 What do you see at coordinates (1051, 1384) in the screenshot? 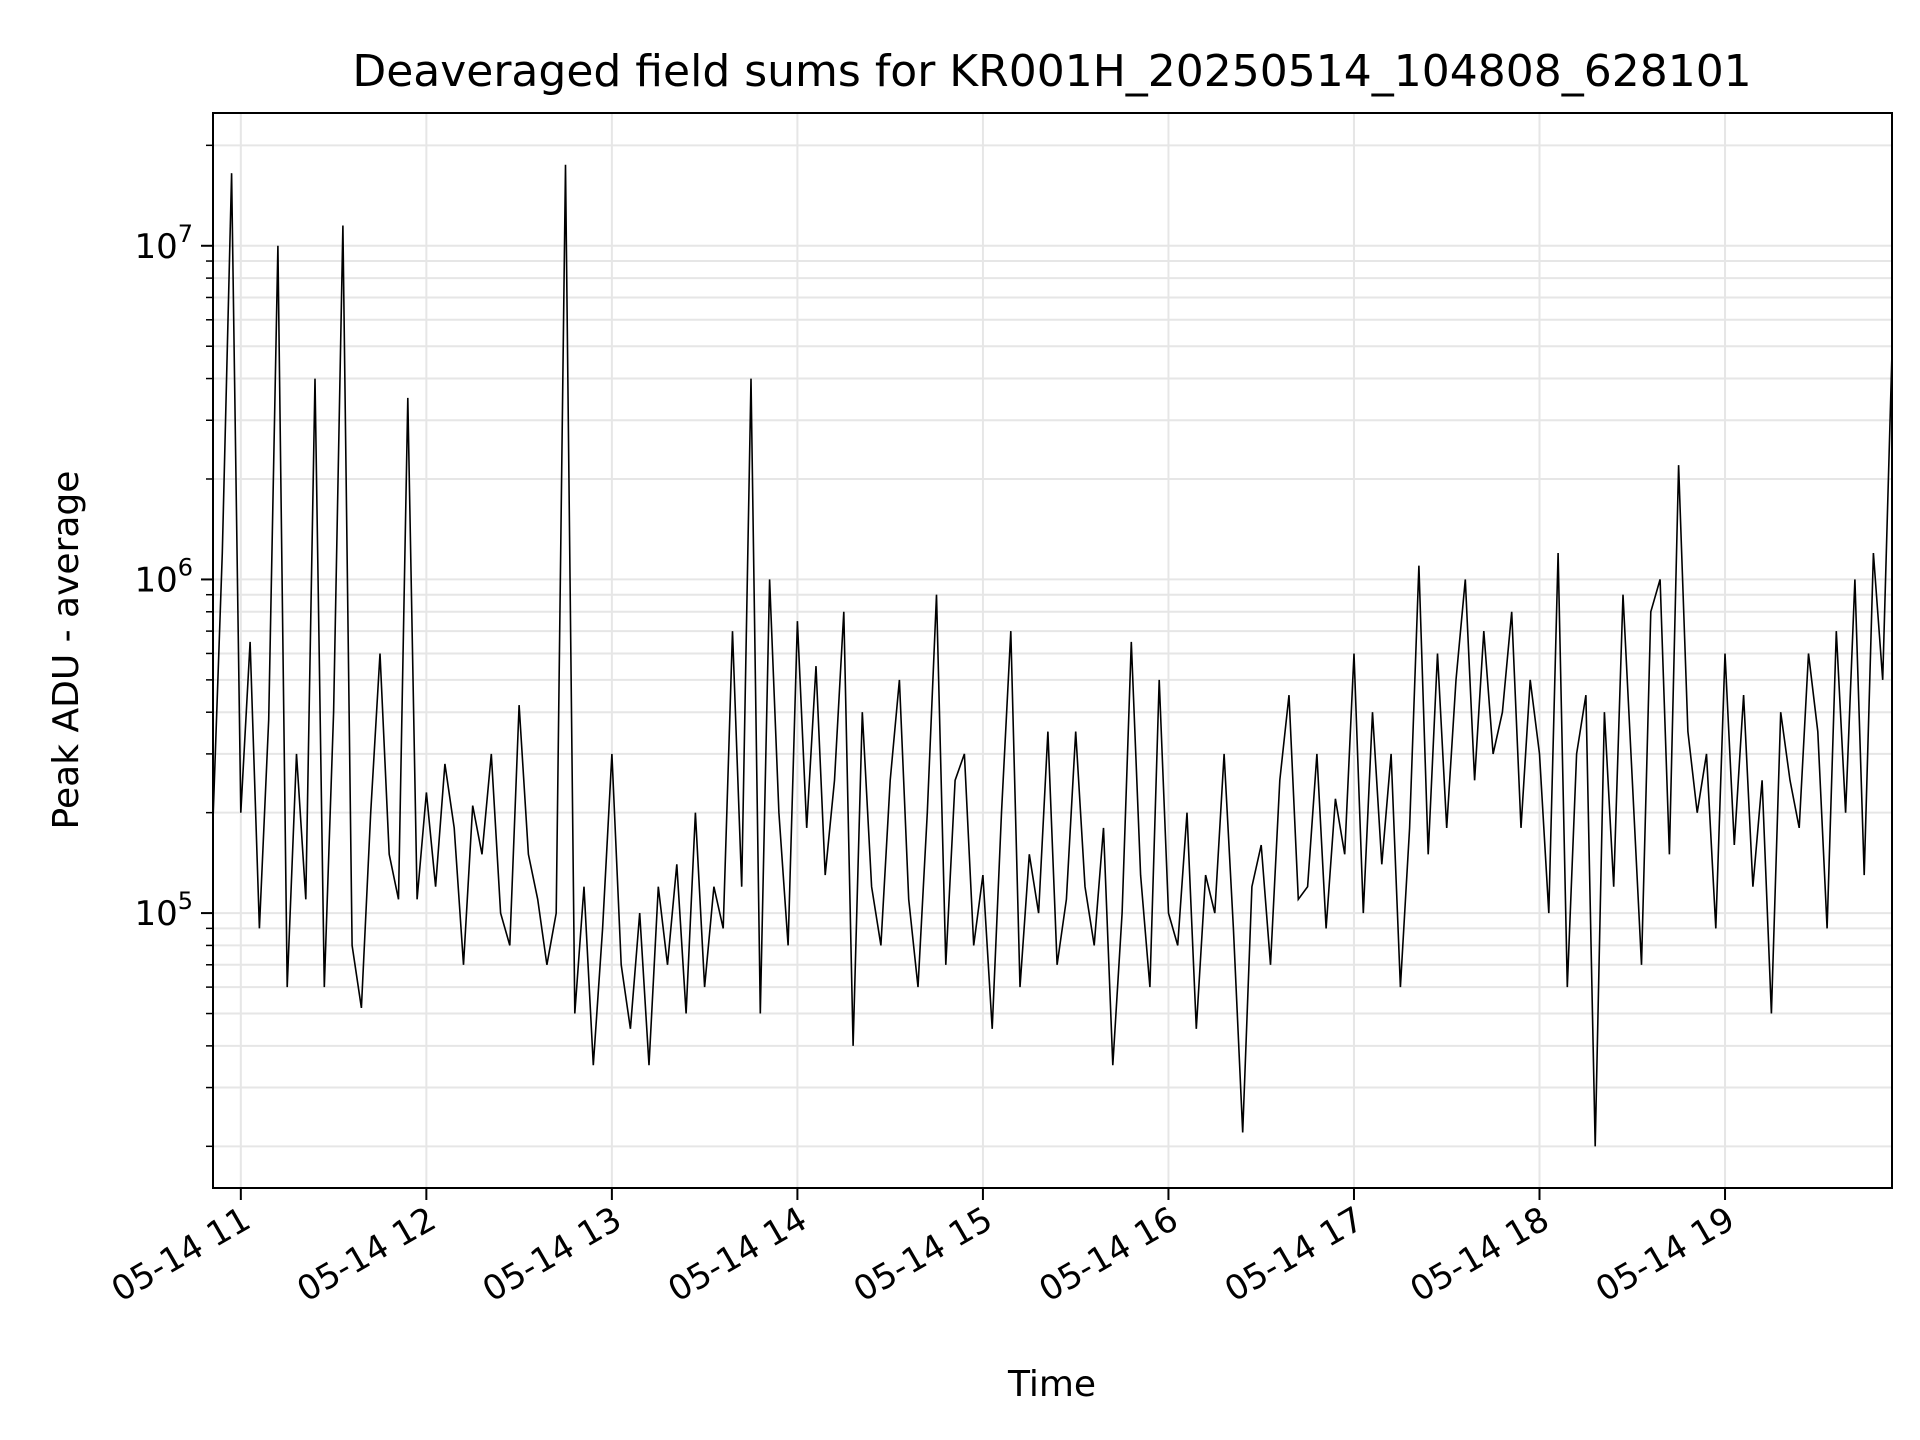
I see `x-axis-title: Time` at bounding box center [1051, 1384].